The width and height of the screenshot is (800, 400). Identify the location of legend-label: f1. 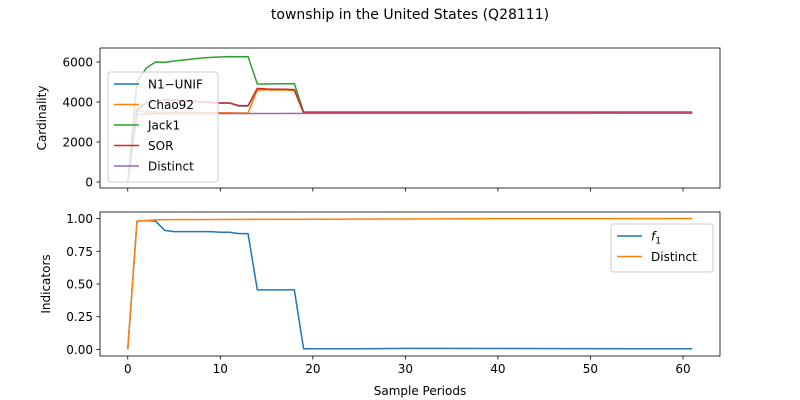
(656, 238).